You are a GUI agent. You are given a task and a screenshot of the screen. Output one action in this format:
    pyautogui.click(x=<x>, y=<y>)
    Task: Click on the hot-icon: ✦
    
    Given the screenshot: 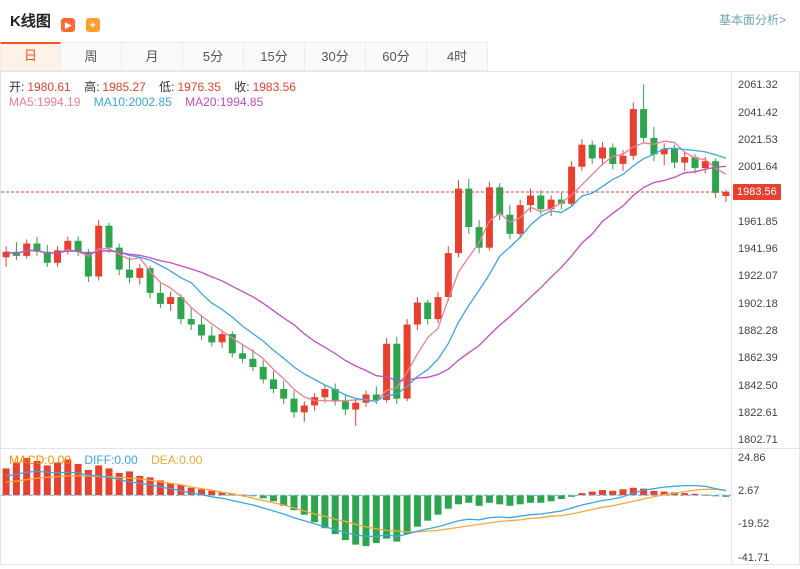 What is the action you would take?
    pyautogui.click(x=92, y=25)
    